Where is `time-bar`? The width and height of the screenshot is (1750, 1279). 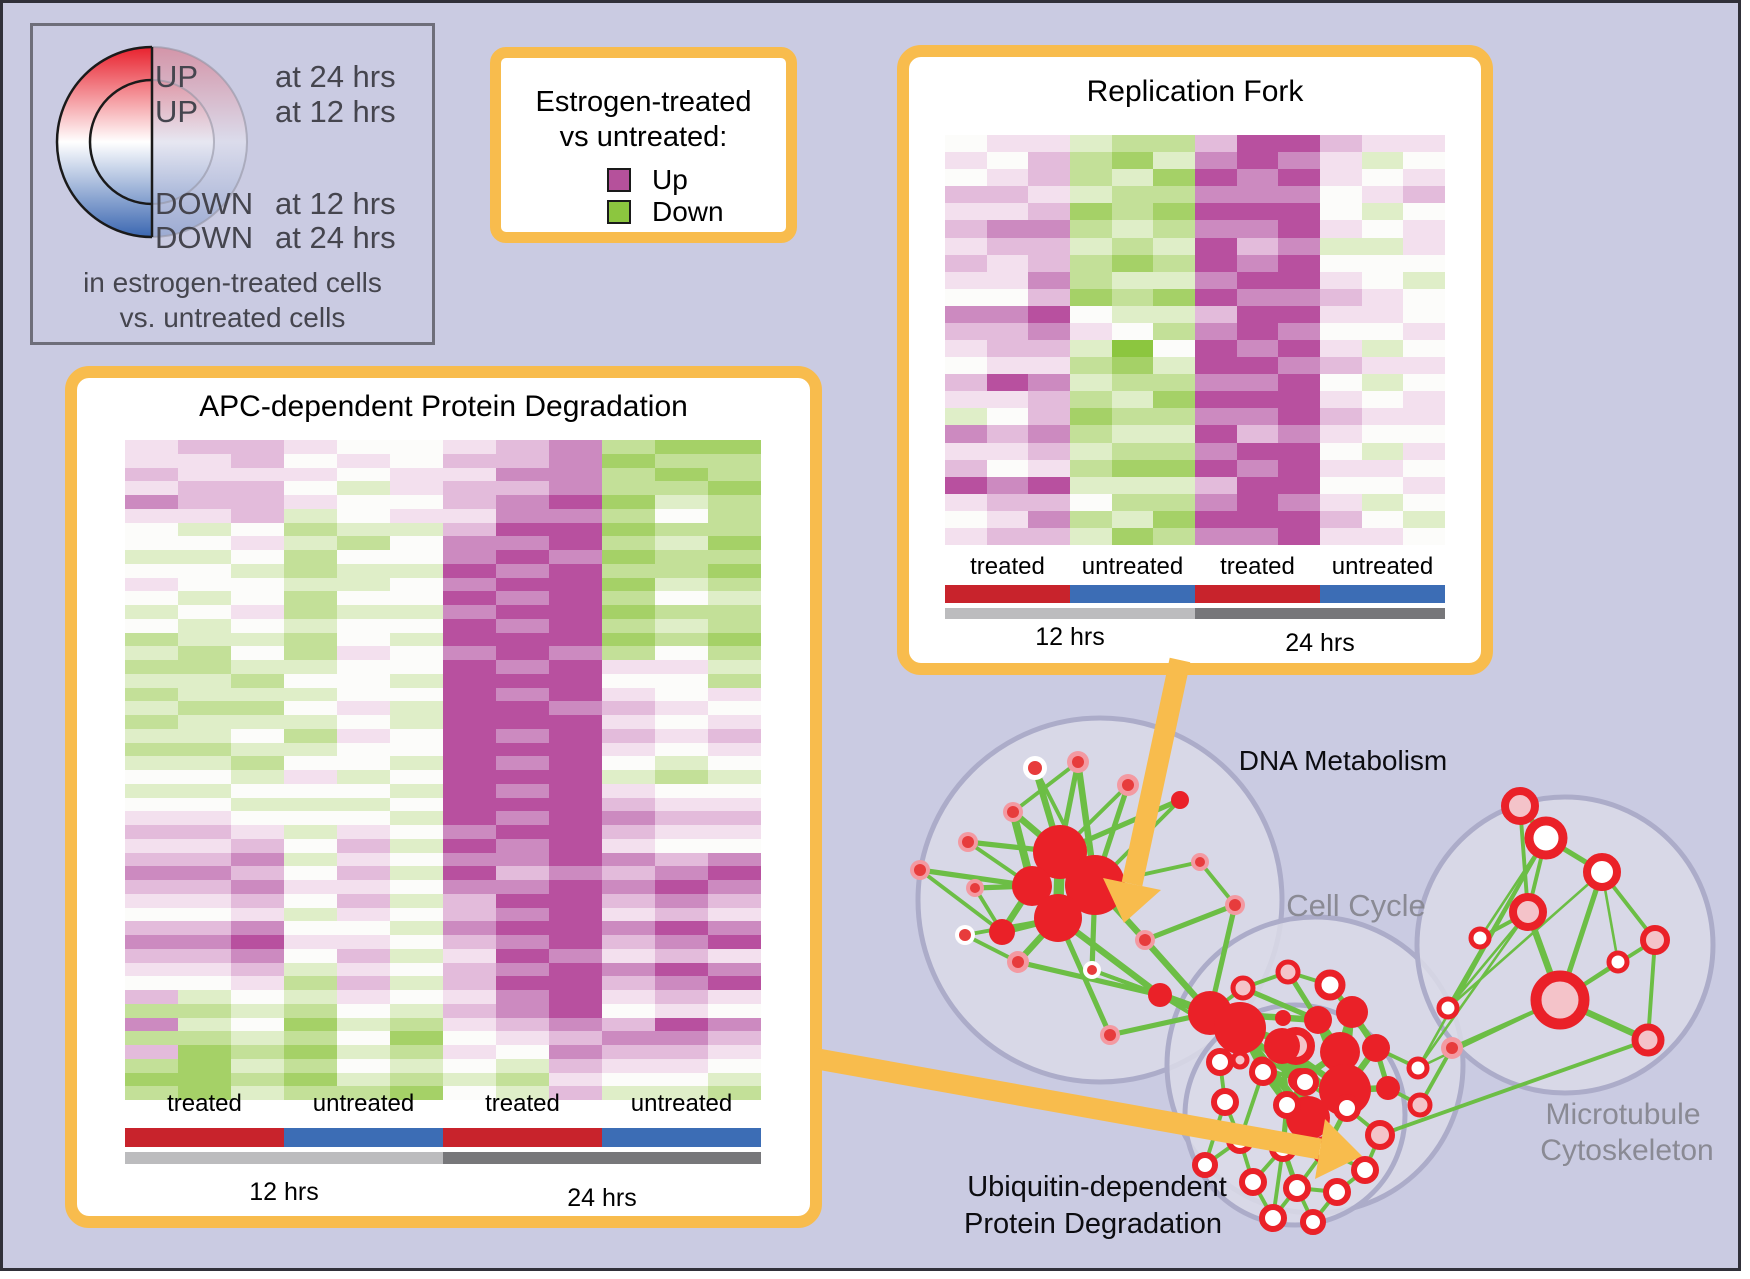 time-bar is located at coordinates (284, 1158).